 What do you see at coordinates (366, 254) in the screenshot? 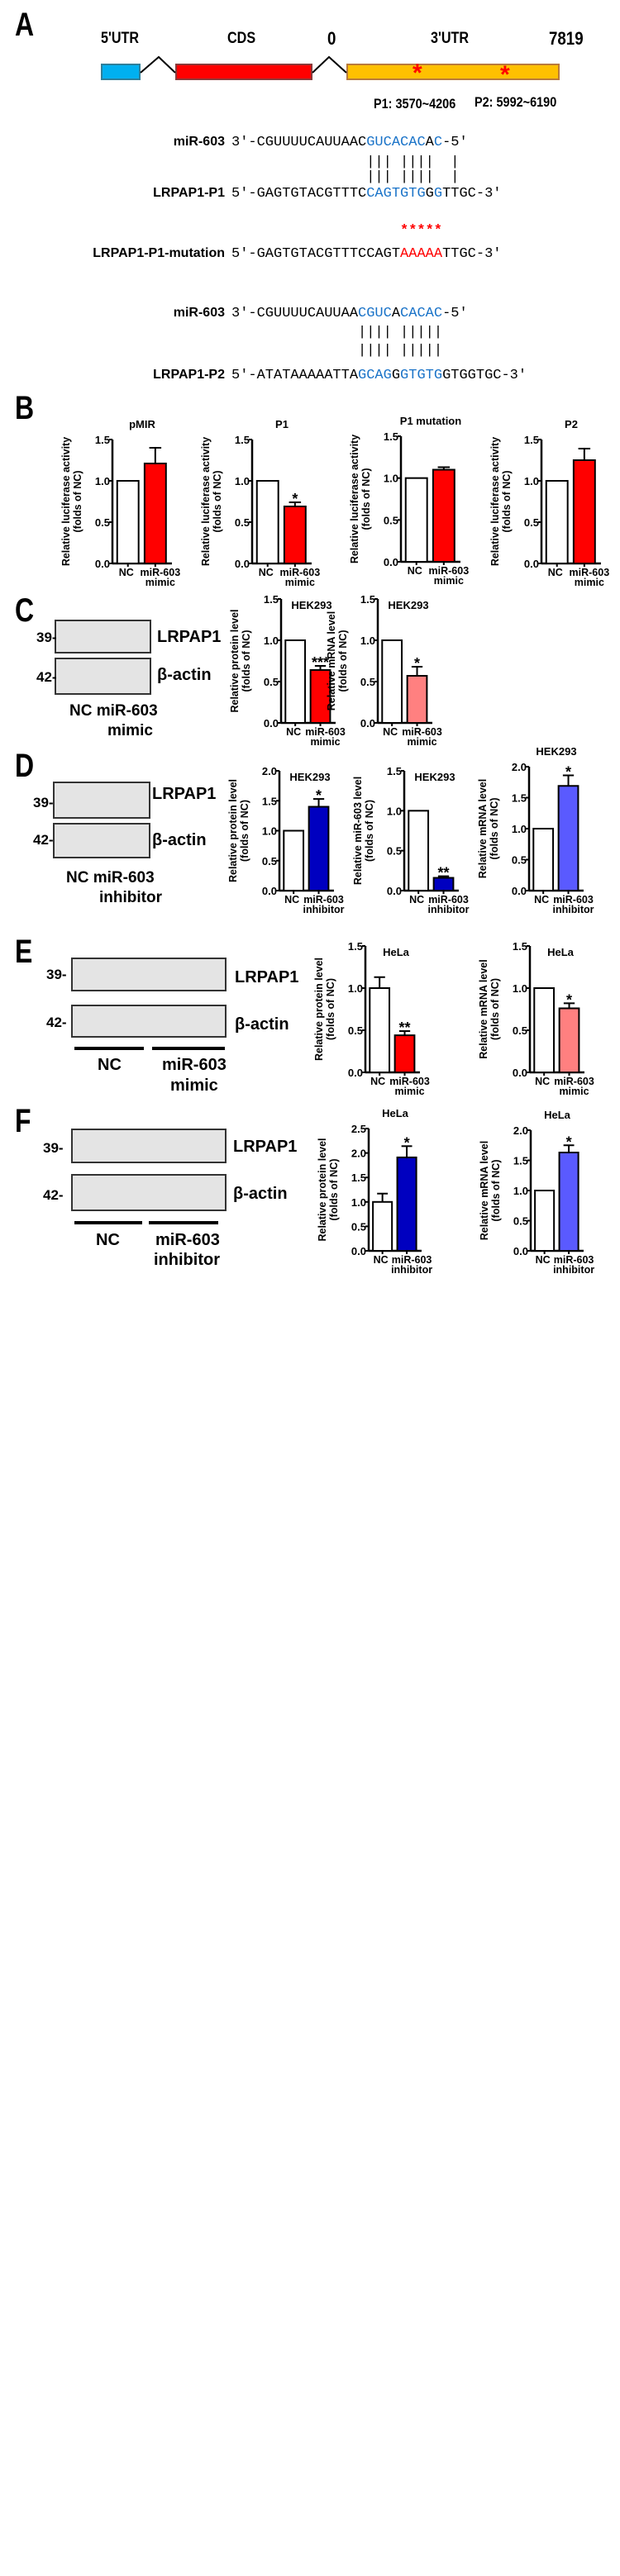
I see `sequence-text: 5′-GAGTGTACGTTTCCAGTAAAAATTGC-3′` at bounding box center [366, 254].